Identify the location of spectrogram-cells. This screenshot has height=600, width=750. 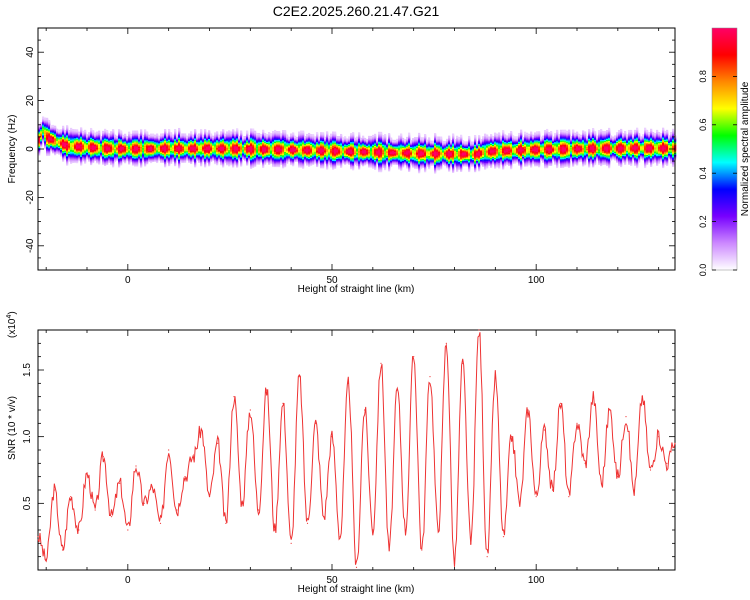
(357, 145).